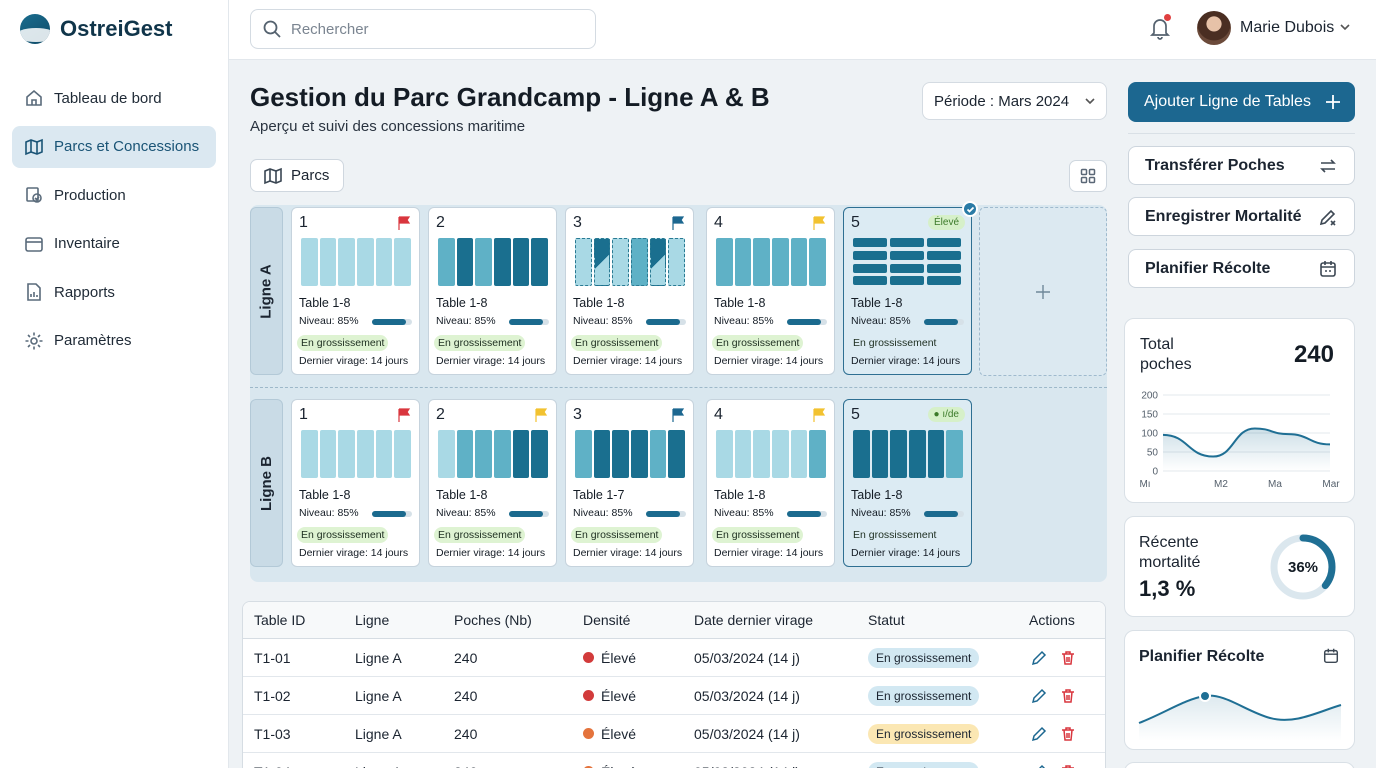  What do you see at coordinates (1333, 102) in the screenshot?
I see `plus-icon` at bounding box center [1333, 102].